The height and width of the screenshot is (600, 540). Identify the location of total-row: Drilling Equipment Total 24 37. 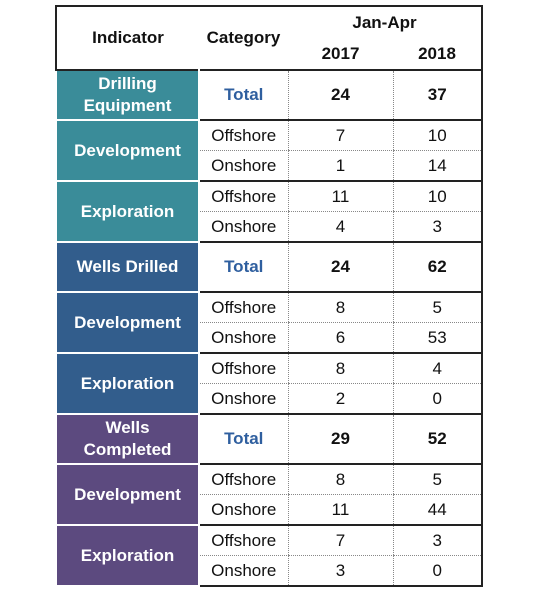
(269, 95).